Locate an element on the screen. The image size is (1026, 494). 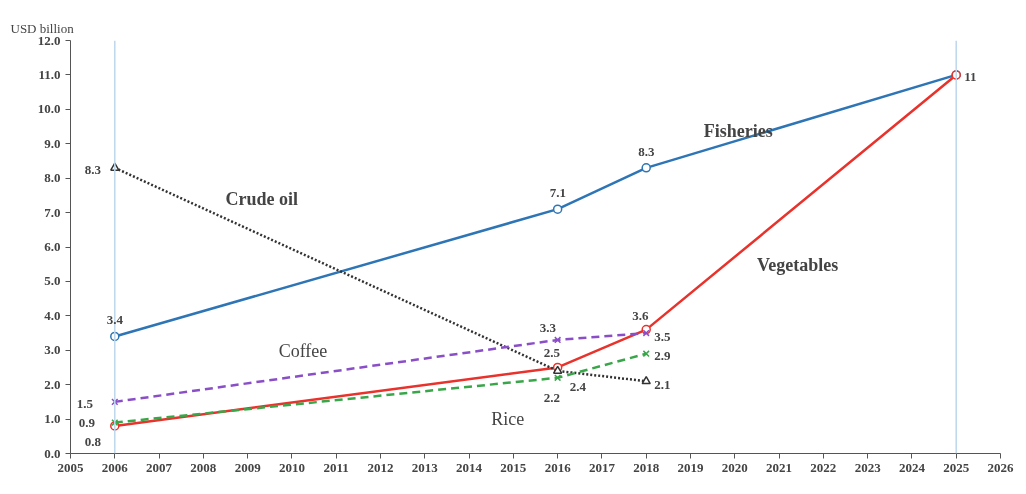
y-tick-label: 11.0 is located at coordinates (49, 74).